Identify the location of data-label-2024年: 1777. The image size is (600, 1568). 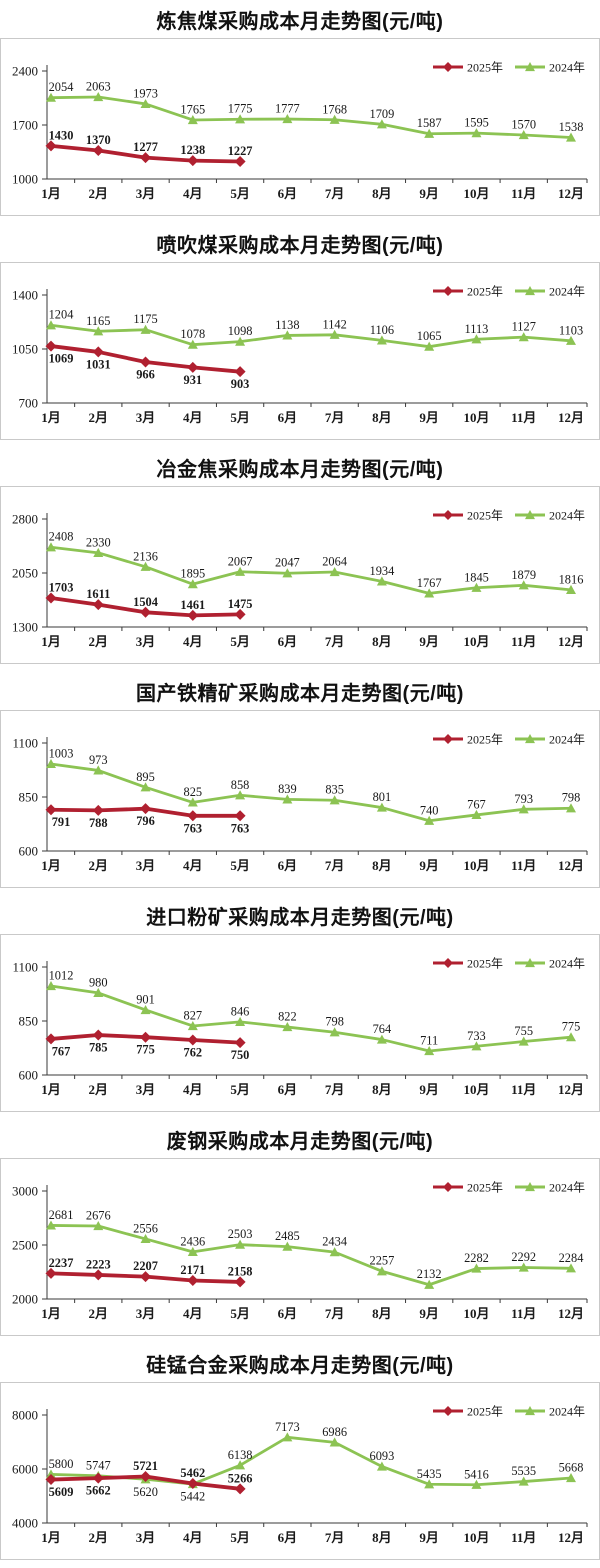
(287, 109).